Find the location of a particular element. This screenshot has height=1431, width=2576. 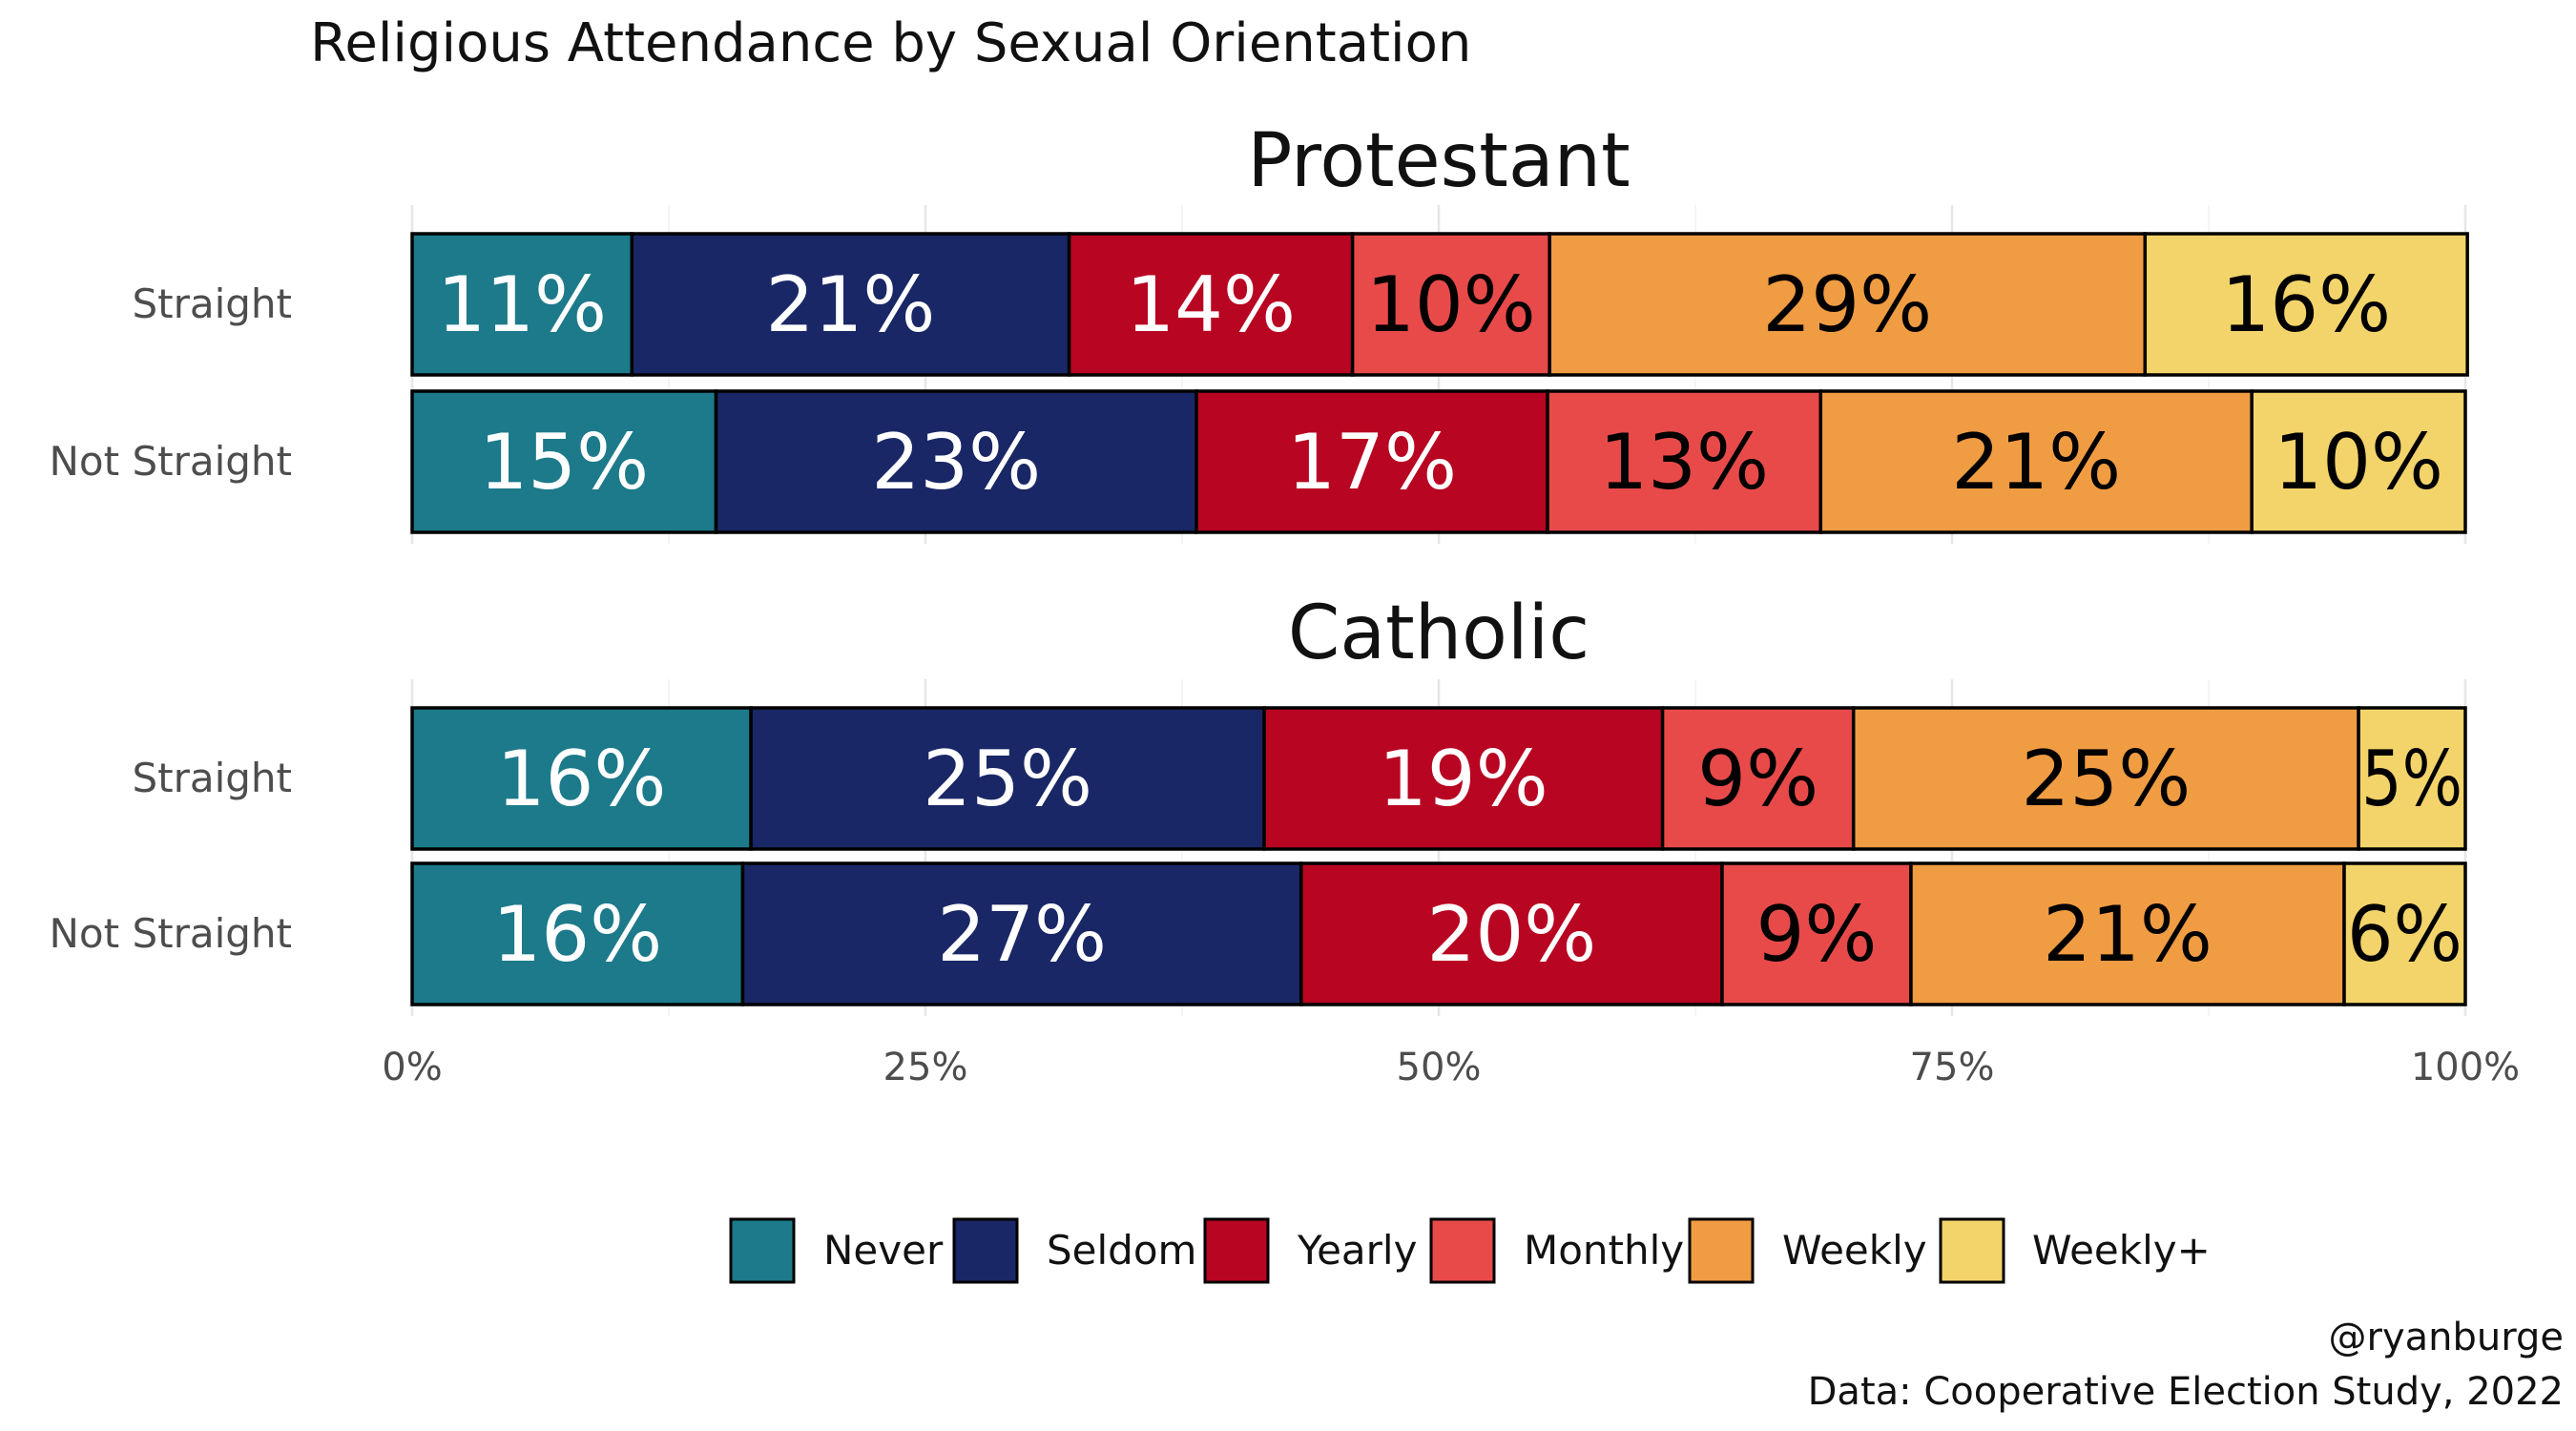

legend-key-weekly-plus is located at coordinates (1972, 1250).